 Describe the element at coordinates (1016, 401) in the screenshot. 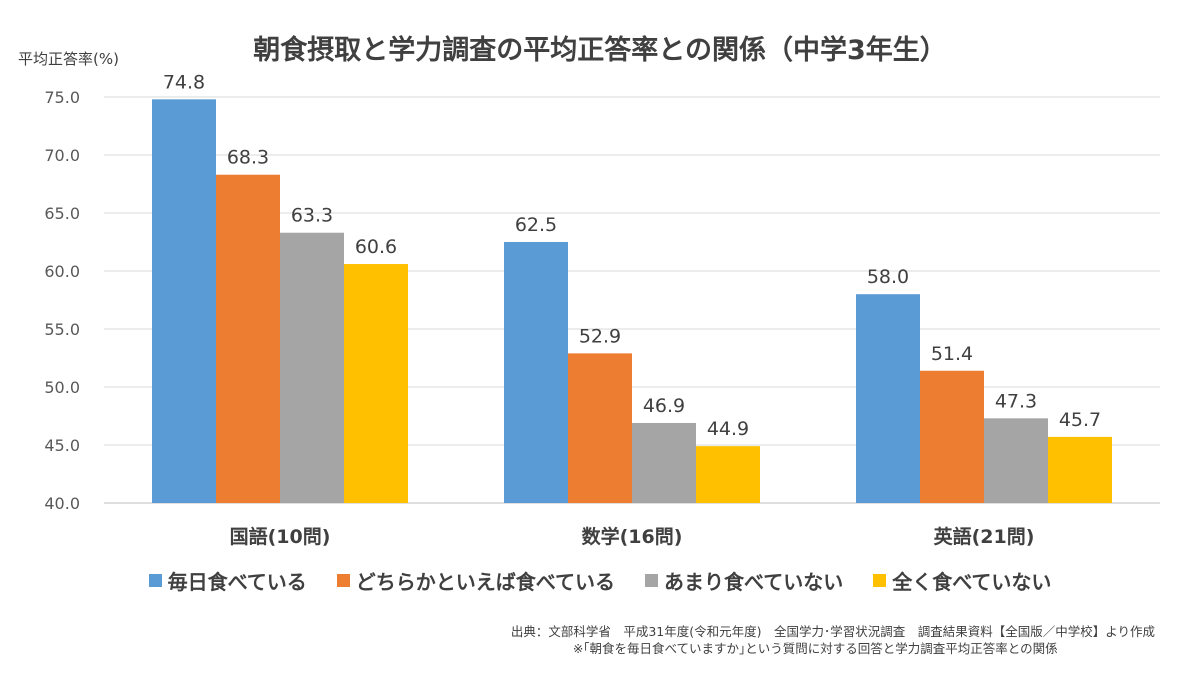

I see `data-label: 47.3` at that location.